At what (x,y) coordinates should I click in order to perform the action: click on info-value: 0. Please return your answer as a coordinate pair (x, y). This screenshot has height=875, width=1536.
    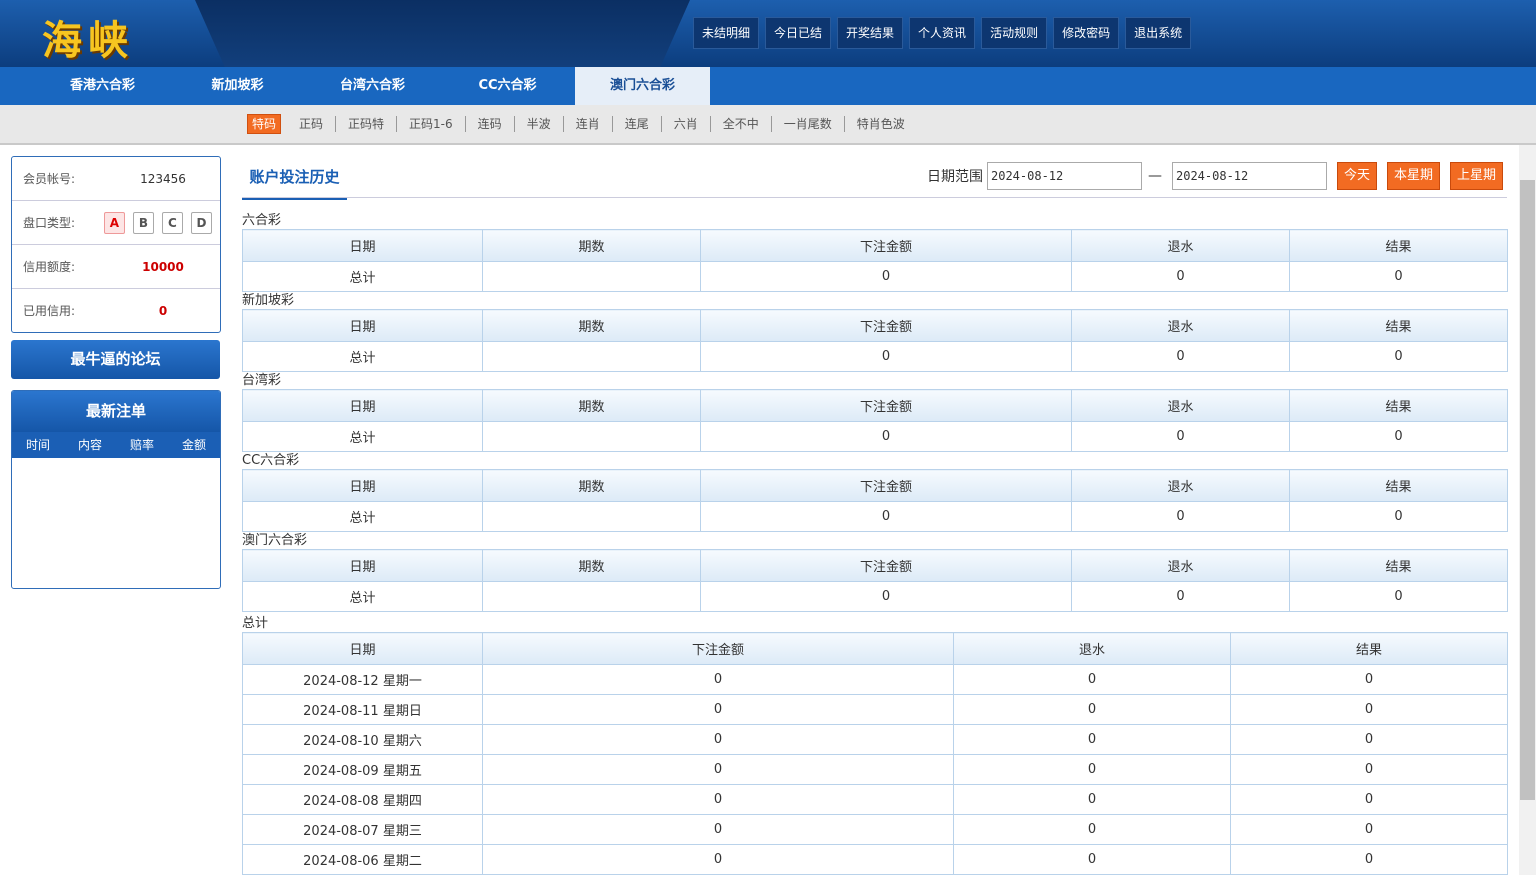
    Looking at the image, I should click on (163, 310).